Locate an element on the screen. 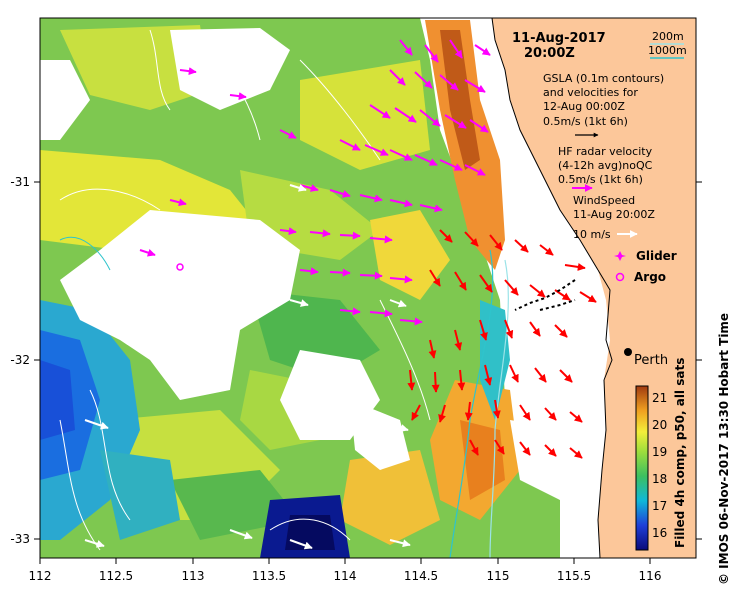 This screenshot has width=739, height=592. colorbar-tick: 18 is located at coordinates (659, 479).